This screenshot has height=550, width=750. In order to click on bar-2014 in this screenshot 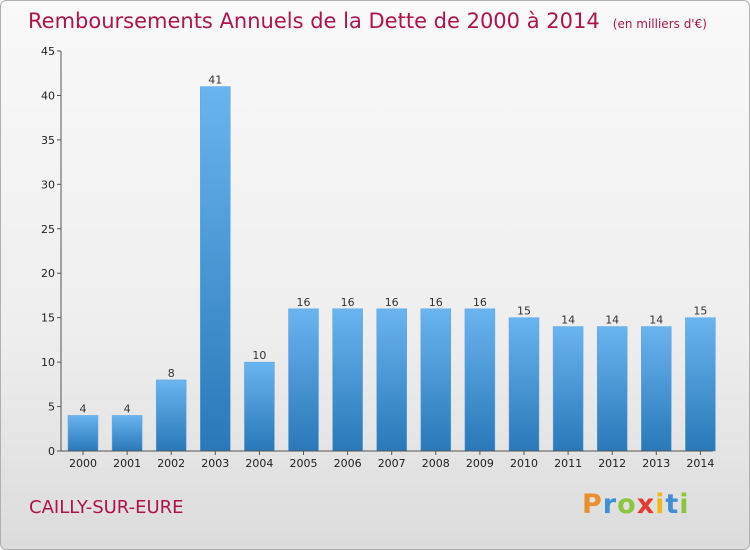, I will do `click(700, 384)`.